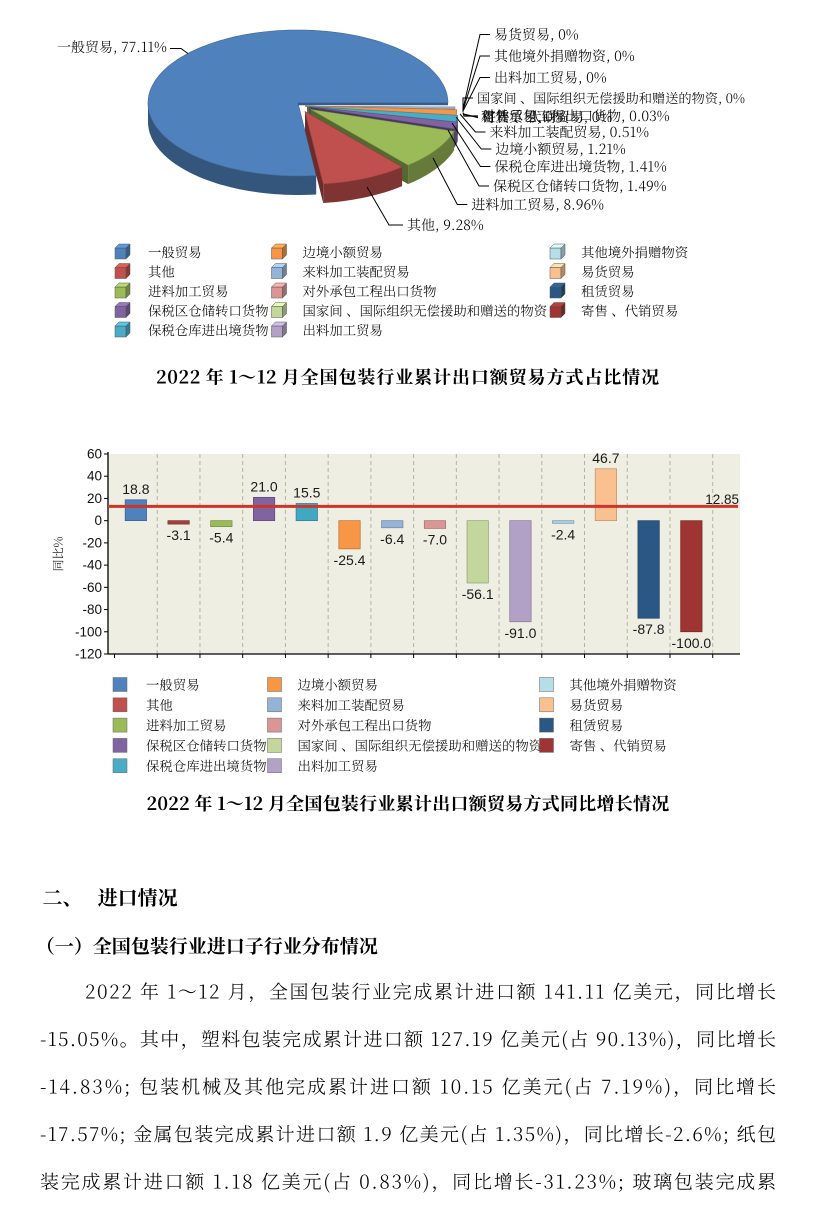 The width and height of the screenshot is (816, 1206). Describe the element at coordinates (563, 534) in the screenshot. I see `svg-text: -2.4` at that location.